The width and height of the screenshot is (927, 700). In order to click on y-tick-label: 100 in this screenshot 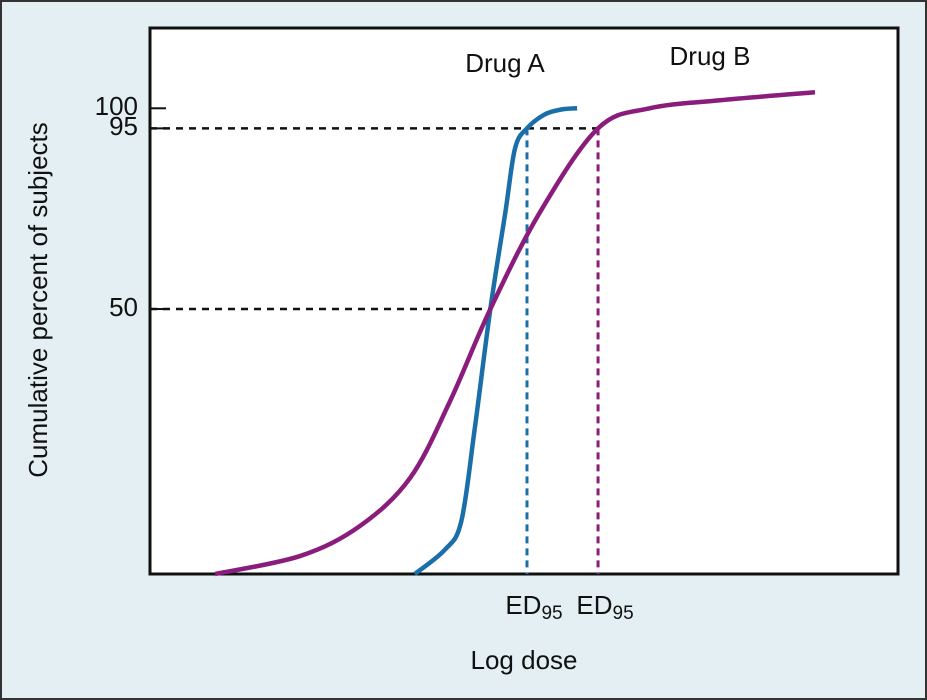, I will do `click(116, 106)`.